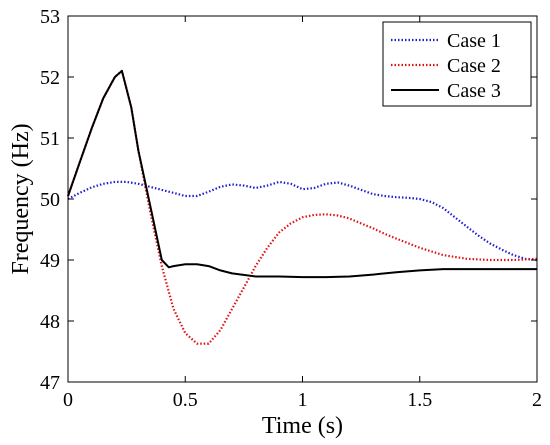  Describe the element at coordinates (537, 400) in the screenshot. I see `x-tick-label: 2` at that location.